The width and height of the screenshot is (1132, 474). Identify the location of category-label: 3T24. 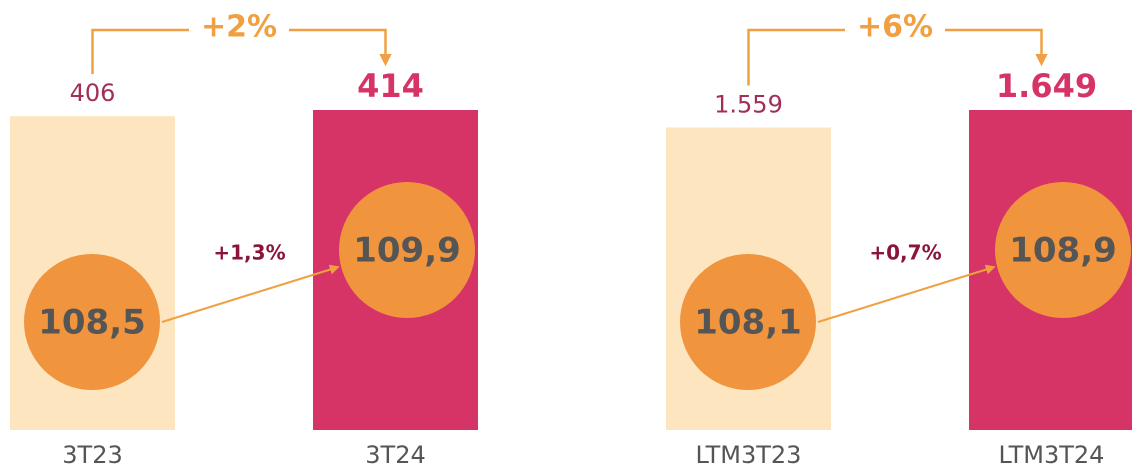
(395, 455).